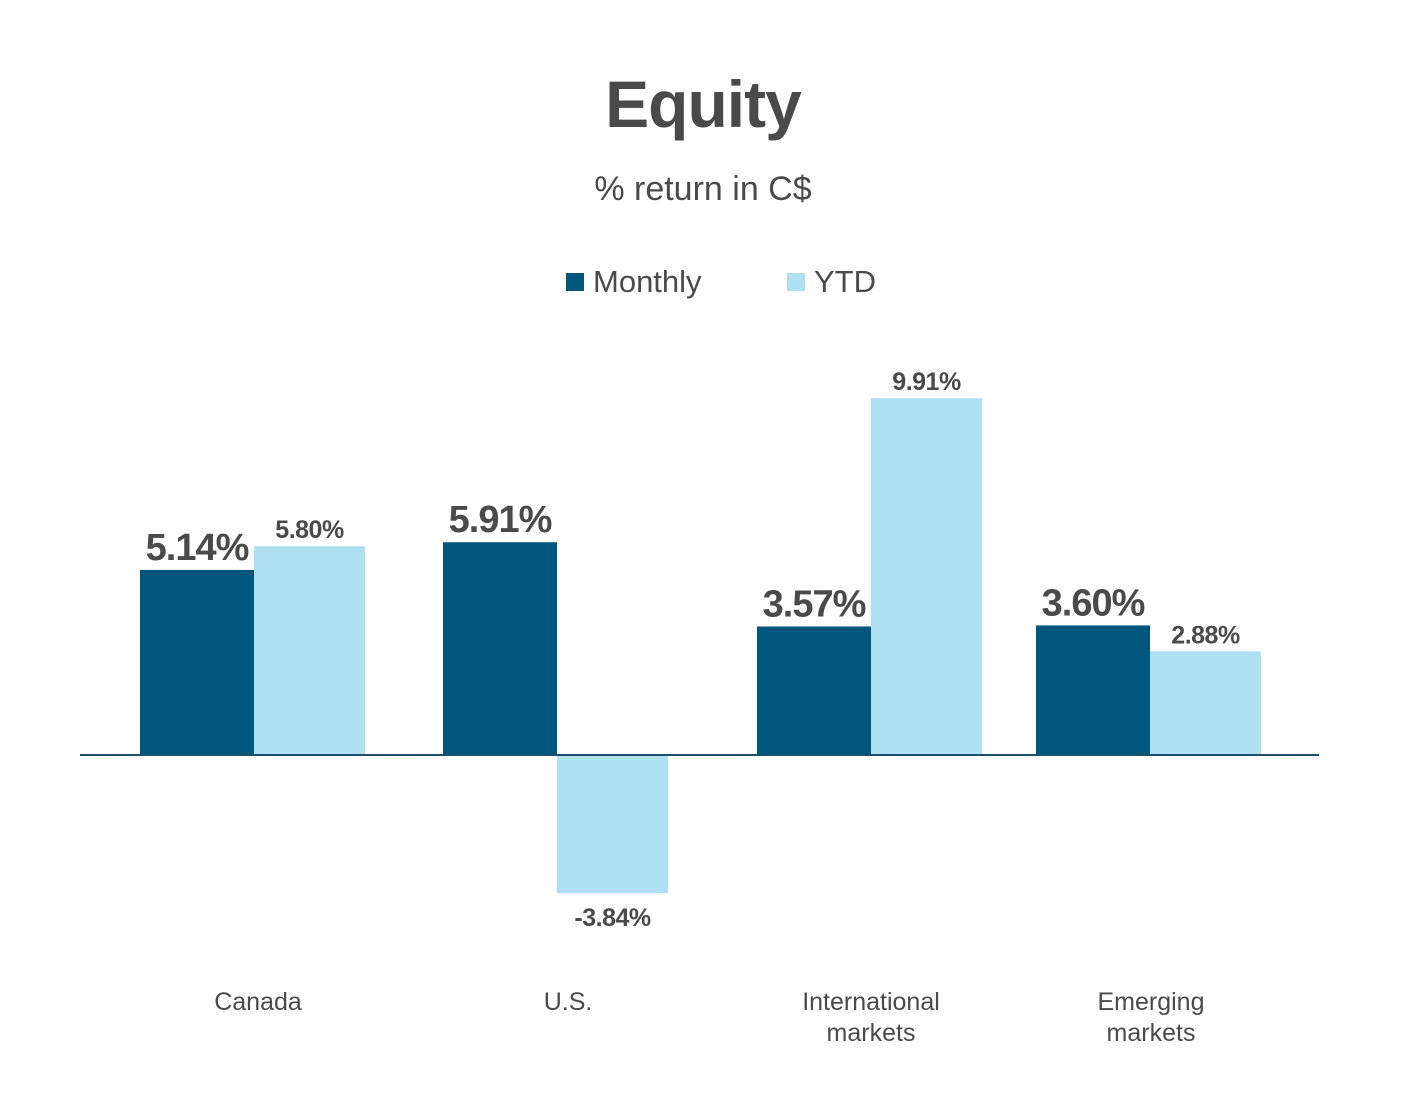 This screenshot has width=1406, height=1120. Describe the element at coordinates (1205, 635) in the screenshot. I see `data-label-ytd-emerging-markets: 2.88%` at that location.